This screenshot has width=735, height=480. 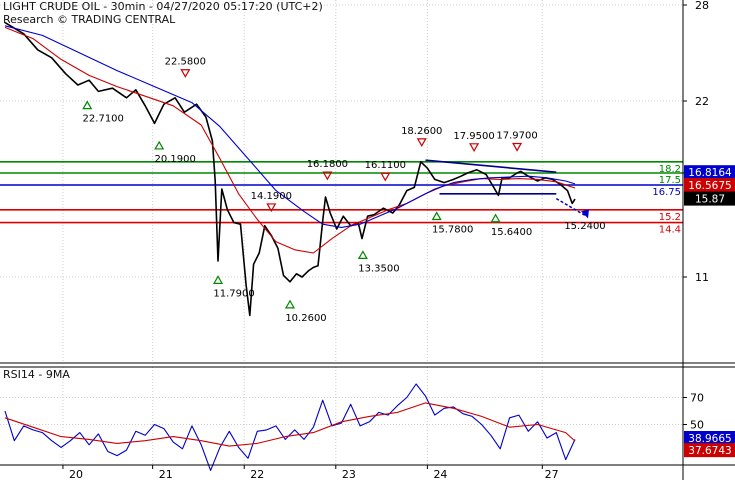 What do you see at coordinates (185, 62) in the screenshot?
I see `high-label: 22.5800` at bounding box center [185, 62].